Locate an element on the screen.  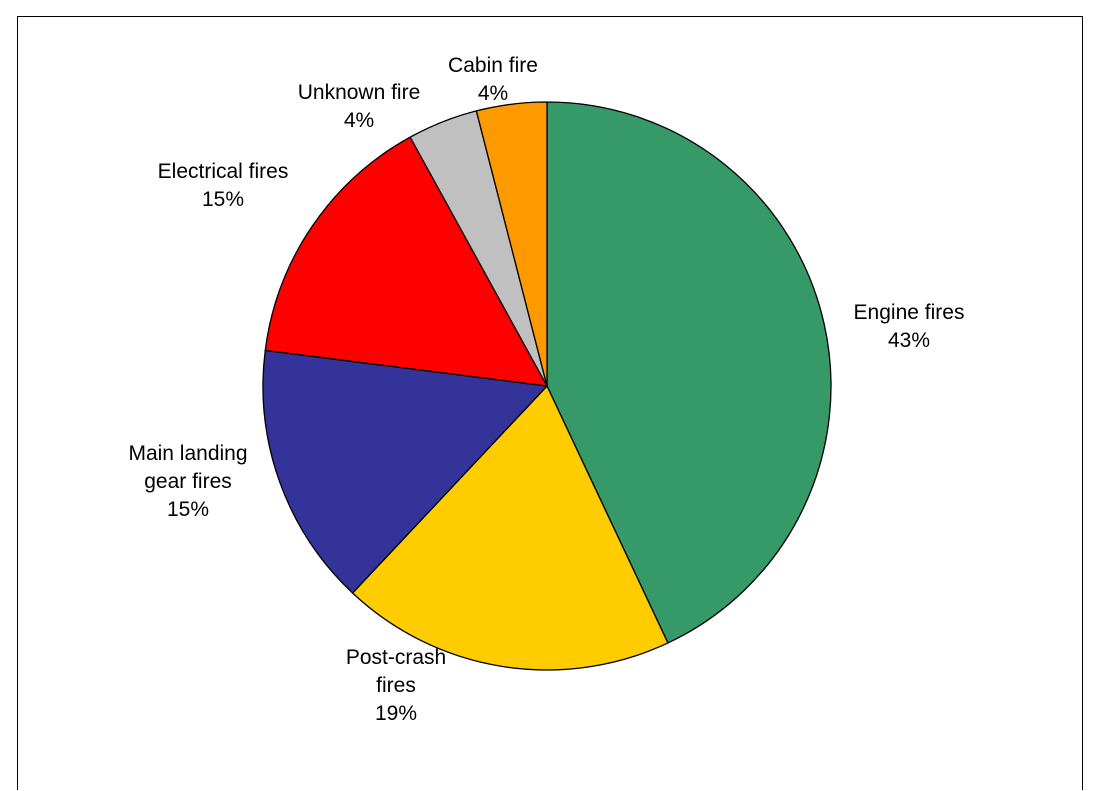
slice-label: Electrical fires 15% is located at coordinates (223, 185).